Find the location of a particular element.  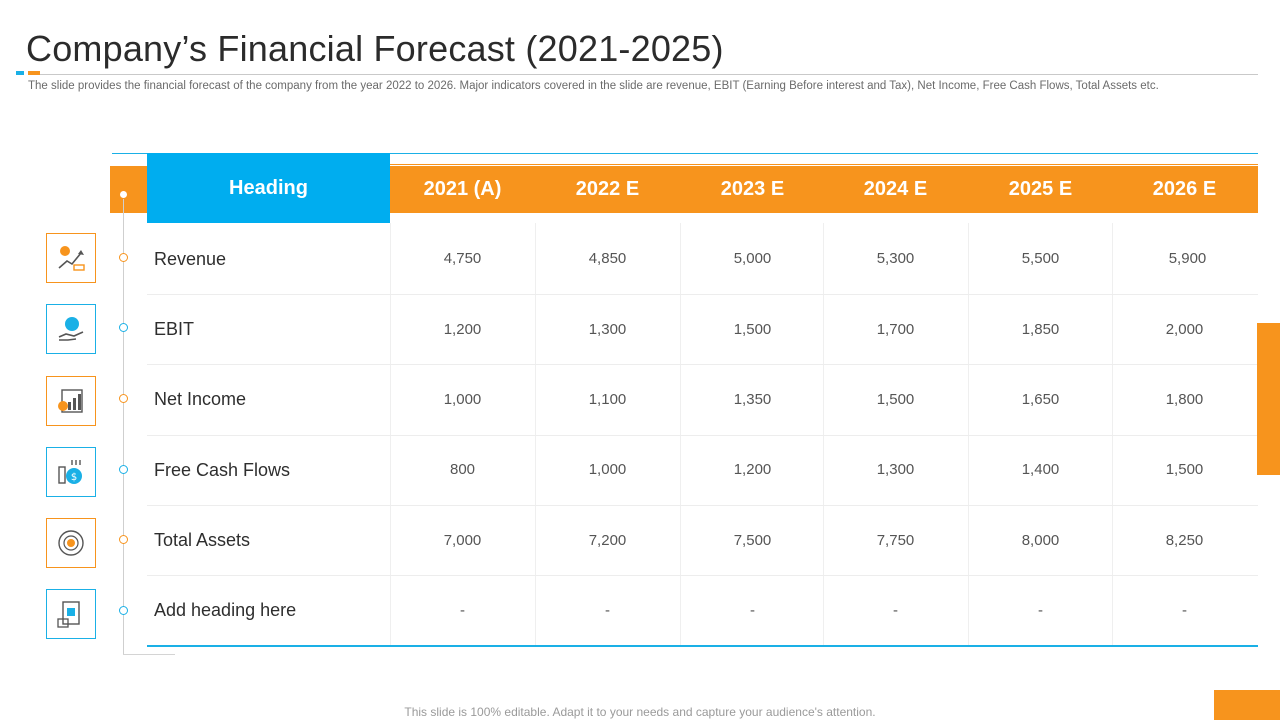

side-accent-tab is located at coordinates (1268, 399).